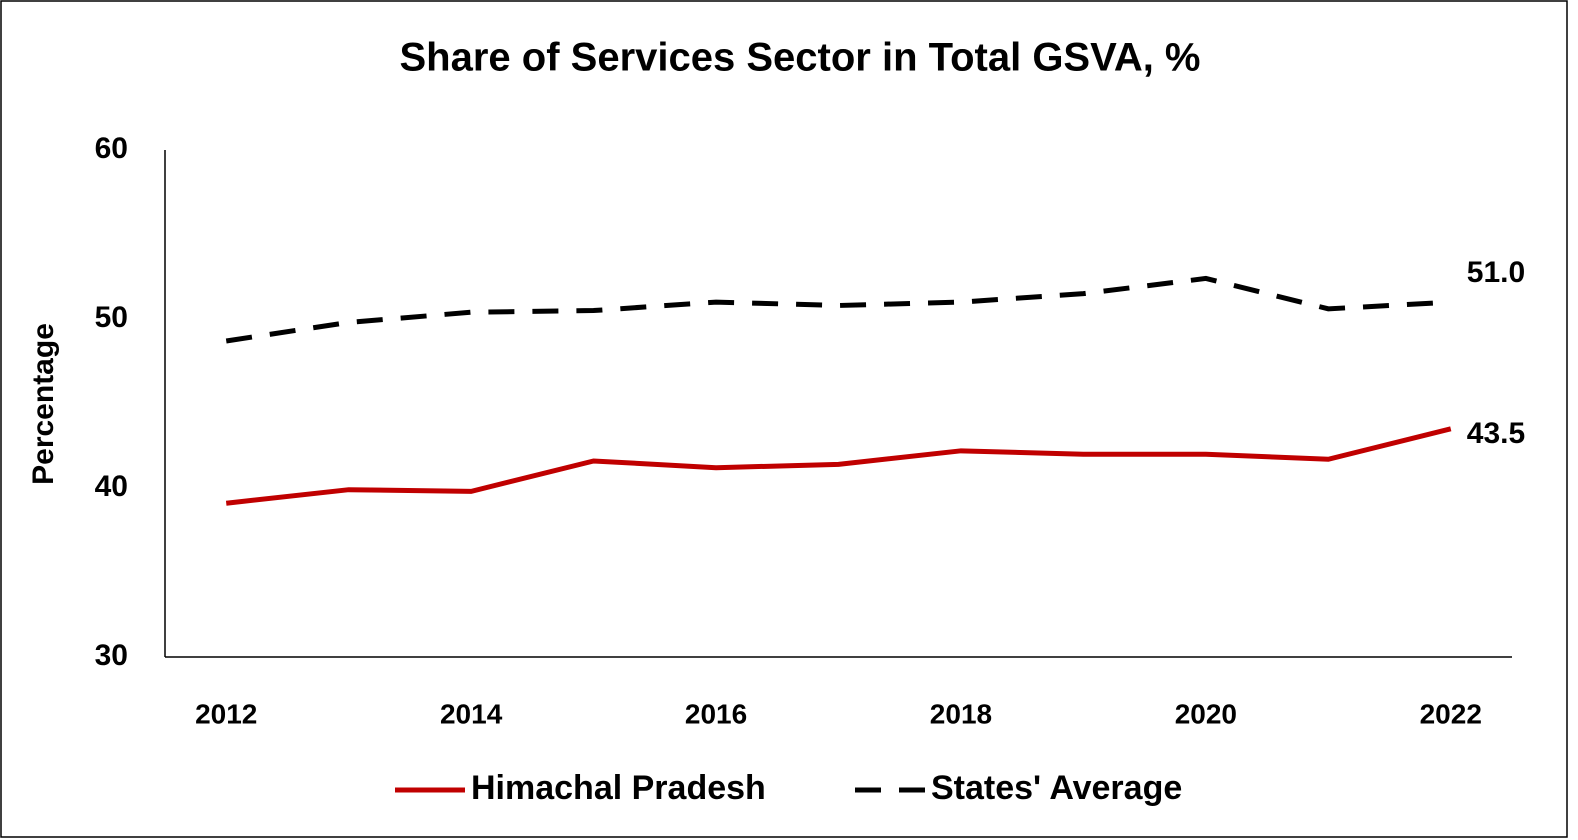 The image size is (1578, 840). Describe the element at coordinates (1206, 713) in the screenshot. I see `x-tick-label: 2020` at that location.